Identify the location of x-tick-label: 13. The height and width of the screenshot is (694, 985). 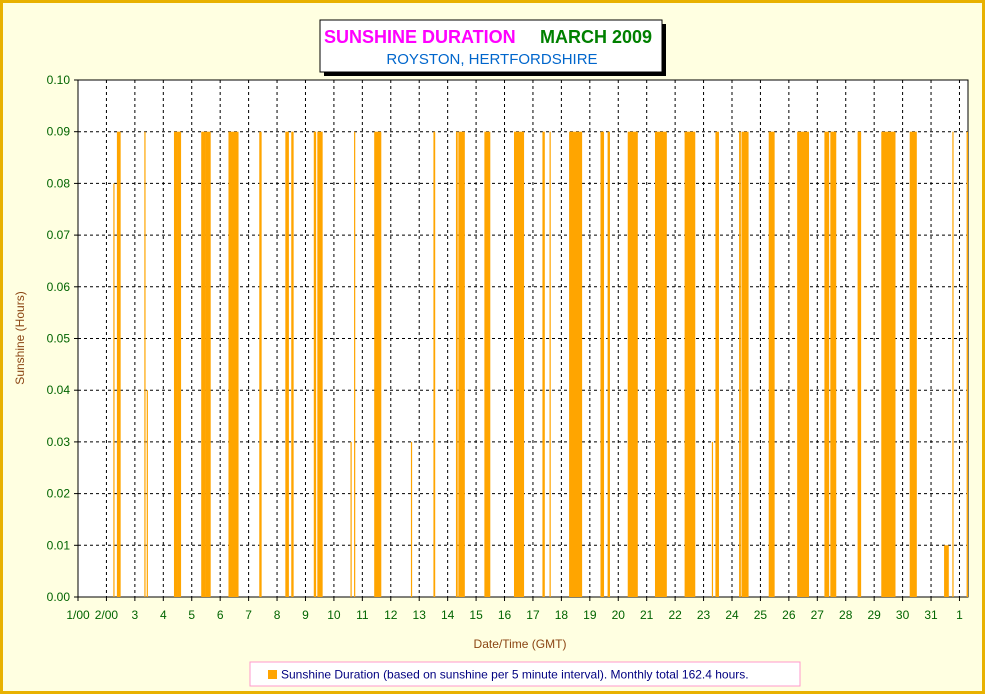
(420, 615).